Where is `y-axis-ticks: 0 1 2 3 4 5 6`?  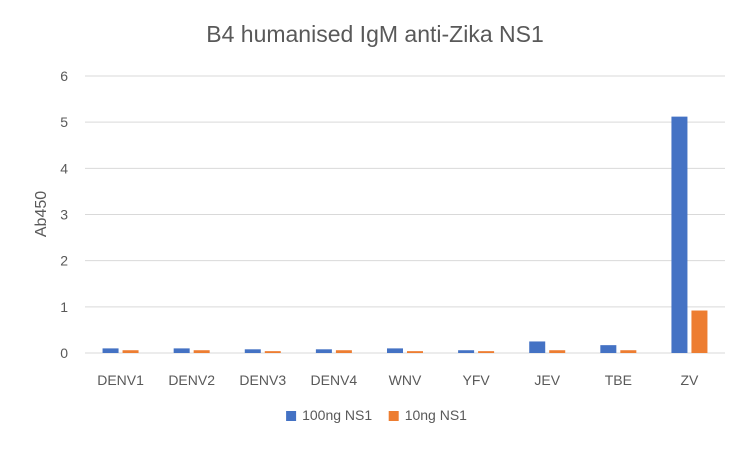 y-axis-ticks: 0 1 2 3 4 5 6 is located at coordinates (64, 214).